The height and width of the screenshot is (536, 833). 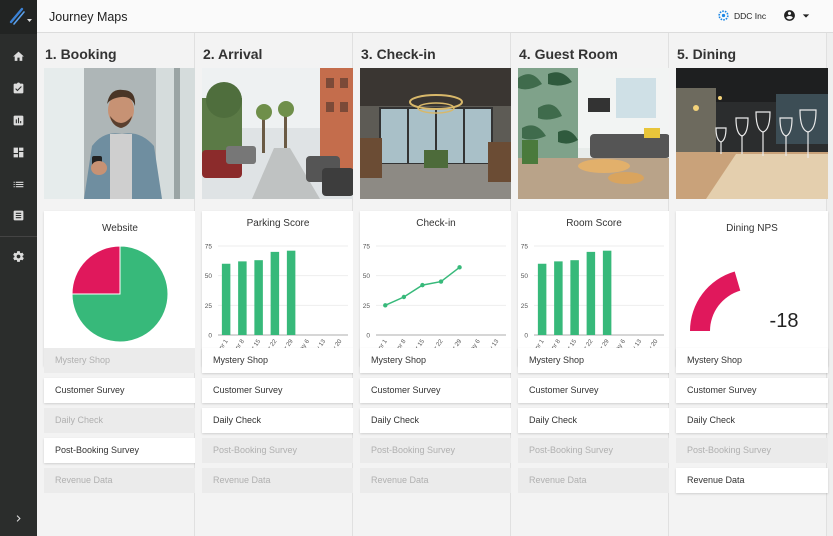 I want to click on chevron-right-icon, so click(x=18, y=518).